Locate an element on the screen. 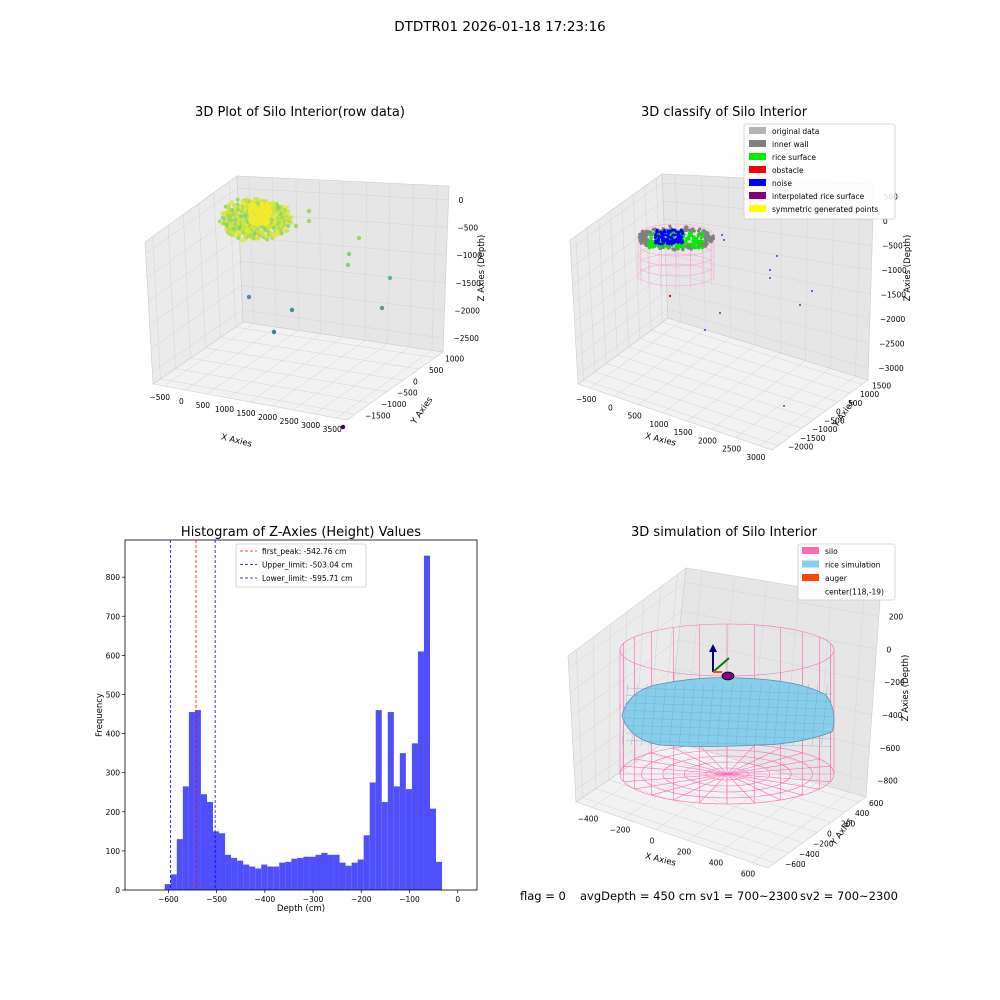 The height and width of the screenshot is (1000, 1000). rice-simulation-surface is located at coordinates (728, 712).